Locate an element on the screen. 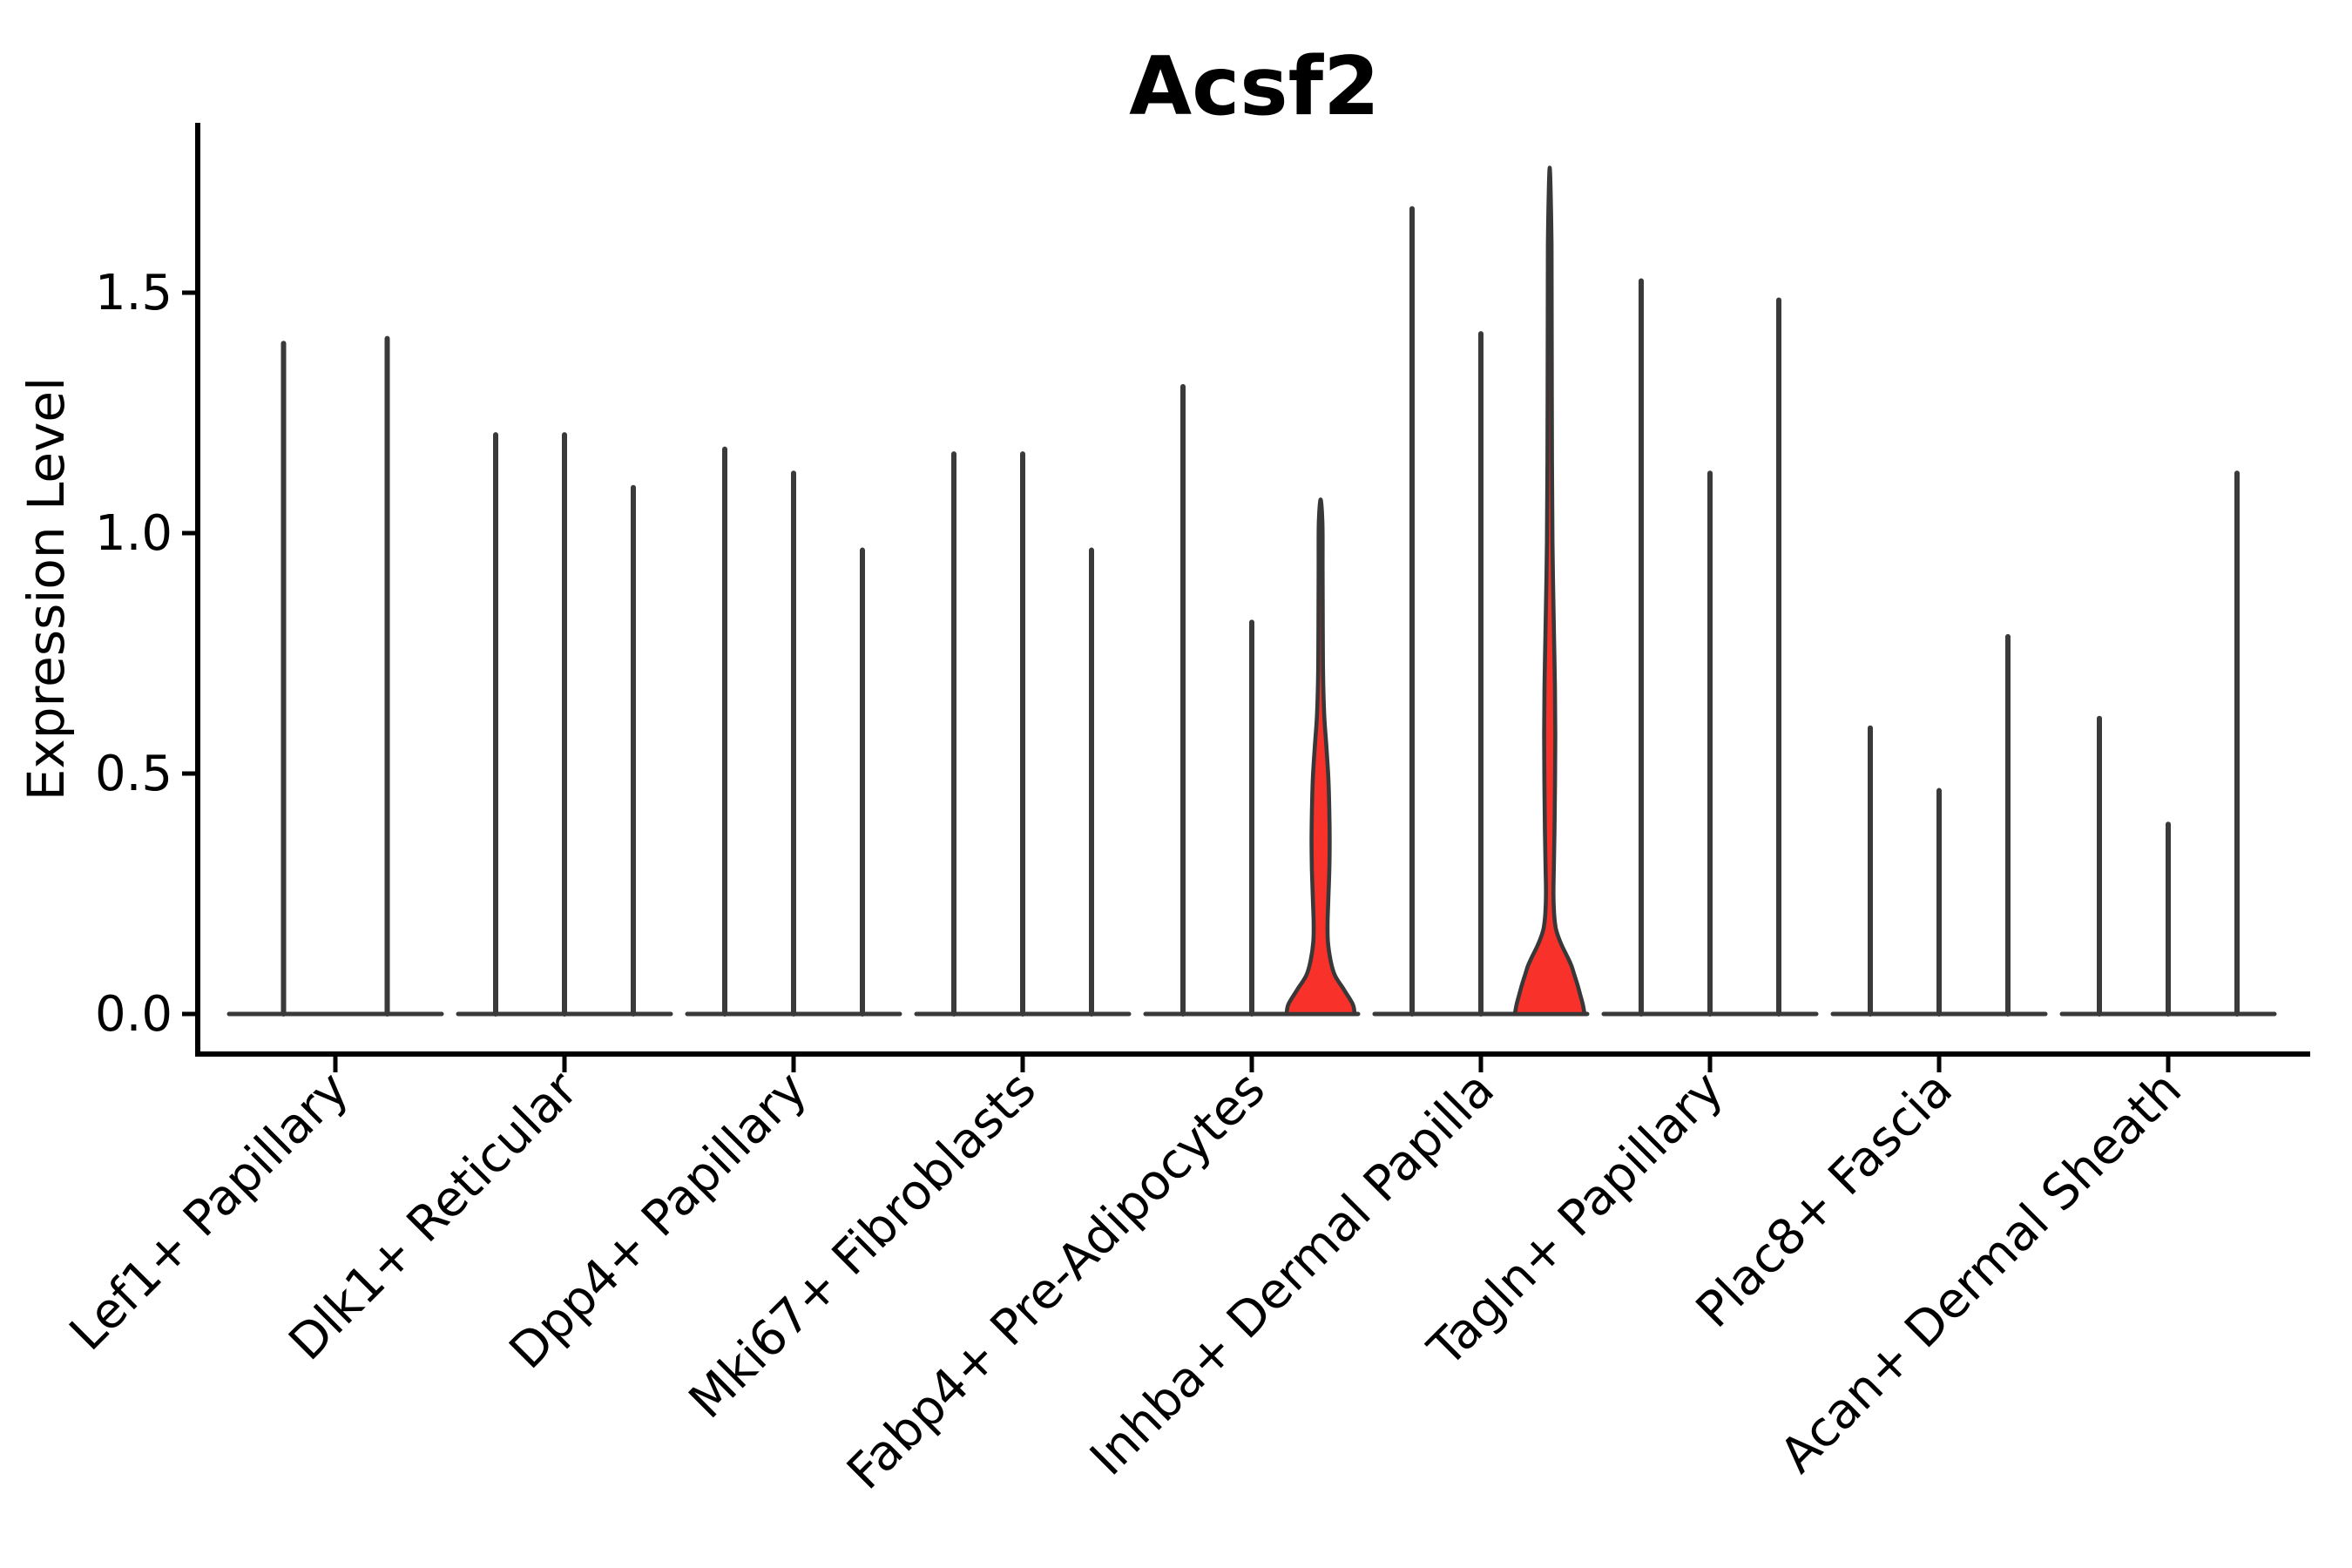 This screenshot has width=2352, height=1568. y-tick-label: 1.5 is located at coordinates (134, 293).